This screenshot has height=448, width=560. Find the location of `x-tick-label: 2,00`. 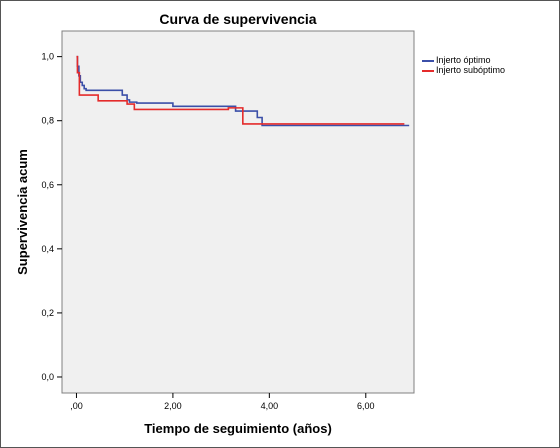

x-tick-label: 2,00 is located at coordinates (173, 406).